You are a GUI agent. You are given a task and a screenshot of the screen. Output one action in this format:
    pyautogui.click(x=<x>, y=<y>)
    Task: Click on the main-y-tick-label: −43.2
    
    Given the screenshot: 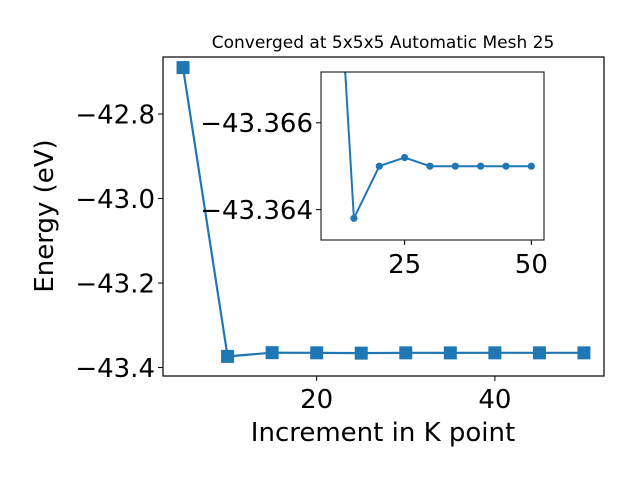 What is the action you would take?
    pyautogui.click(x=115, y=284)
    